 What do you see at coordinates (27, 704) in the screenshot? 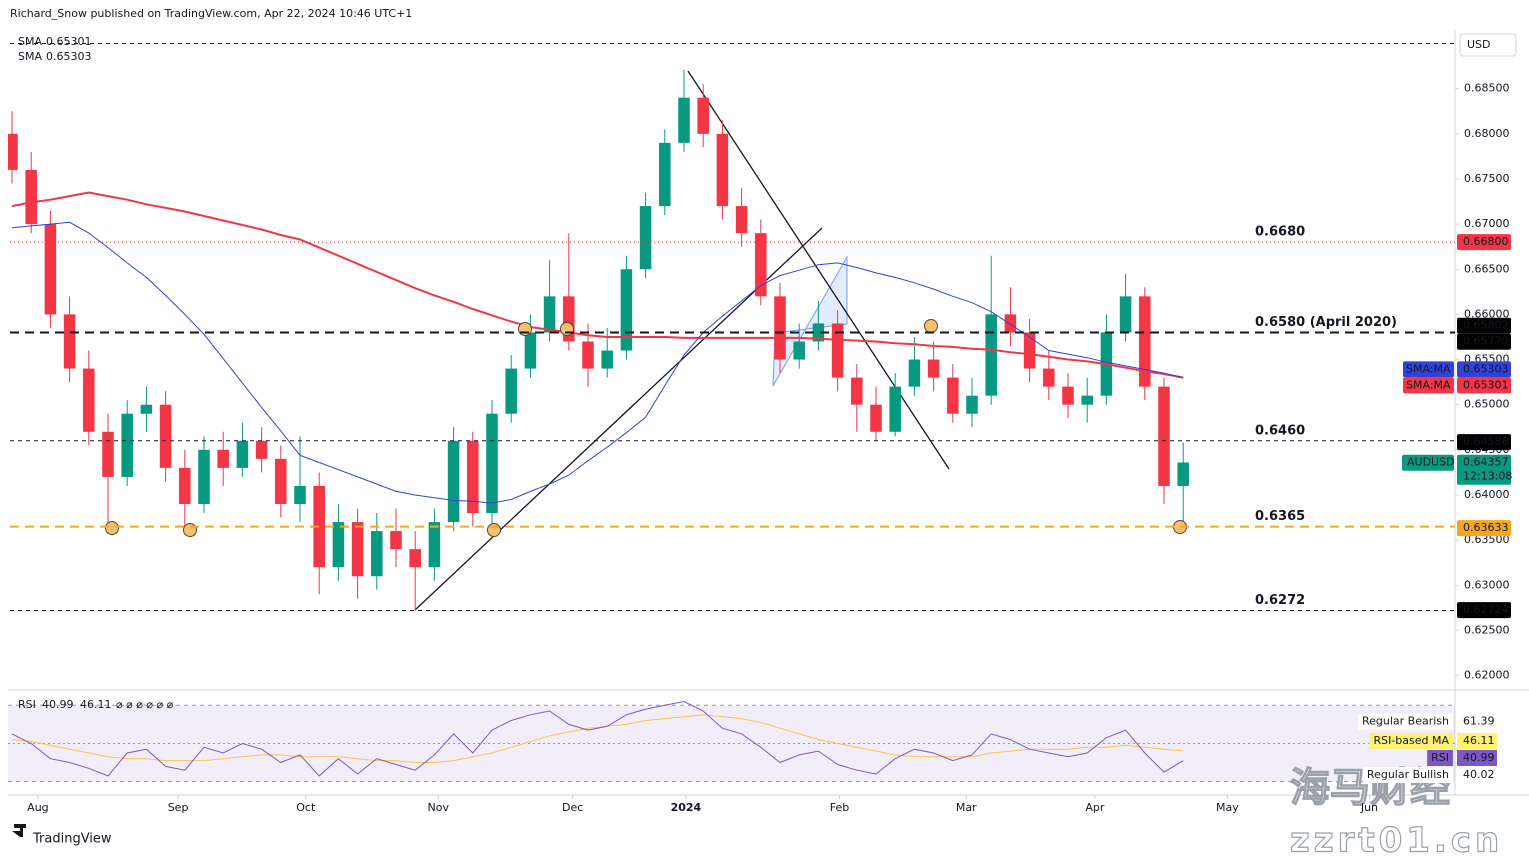
I see `rsi-title: RSI` at bounding box center [27, 704].